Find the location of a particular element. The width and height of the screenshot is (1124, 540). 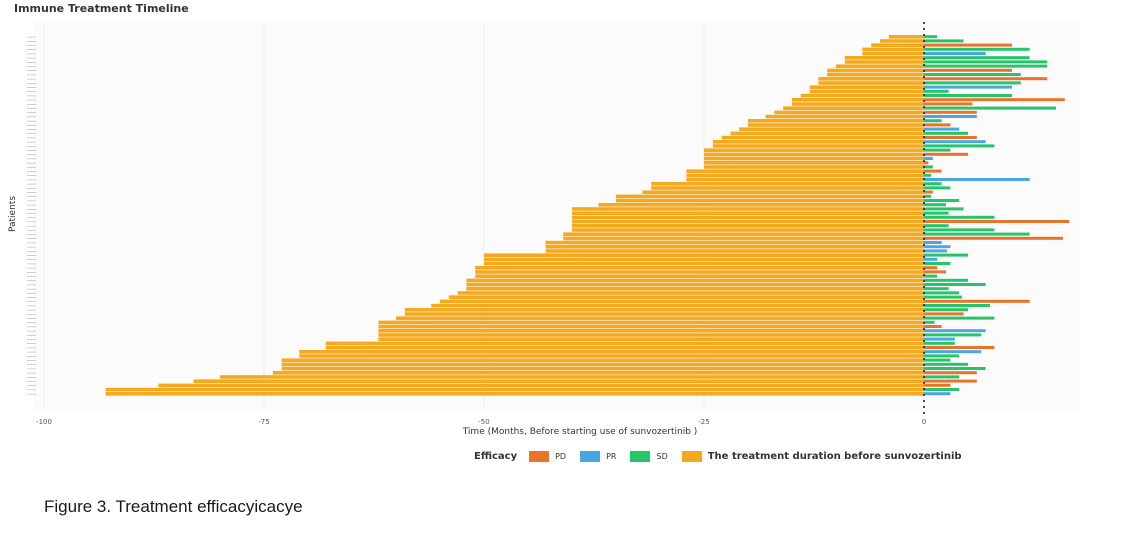

legend-swatch-duration is located at coordinates (691, 456).